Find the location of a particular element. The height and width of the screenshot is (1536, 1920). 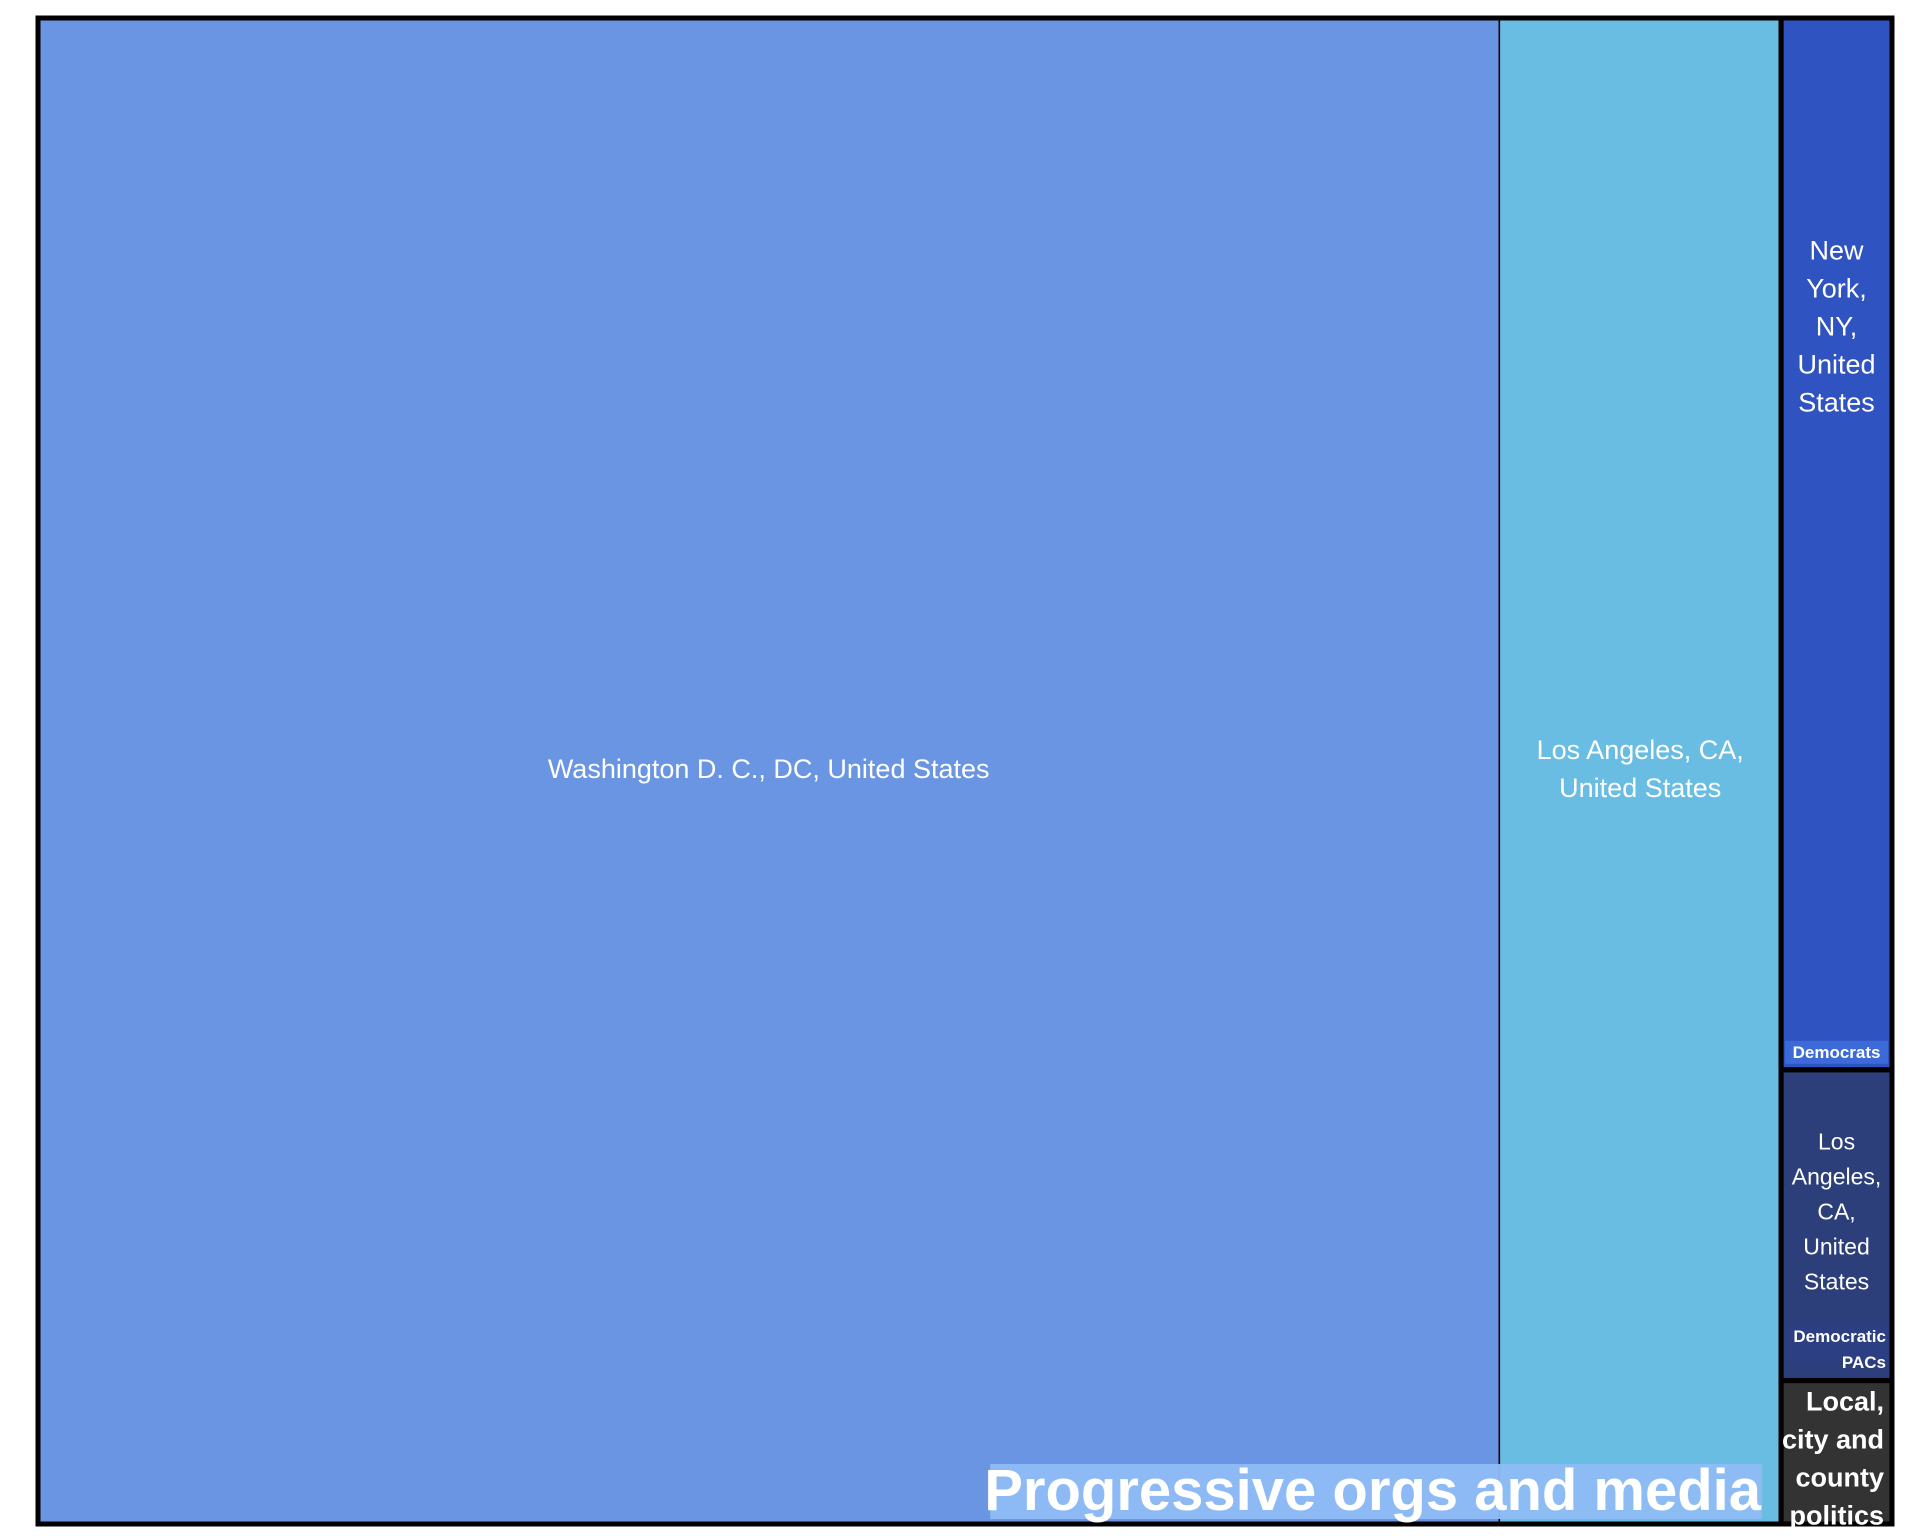

group-label: Democrats is located at coordinates (1837, 1052).